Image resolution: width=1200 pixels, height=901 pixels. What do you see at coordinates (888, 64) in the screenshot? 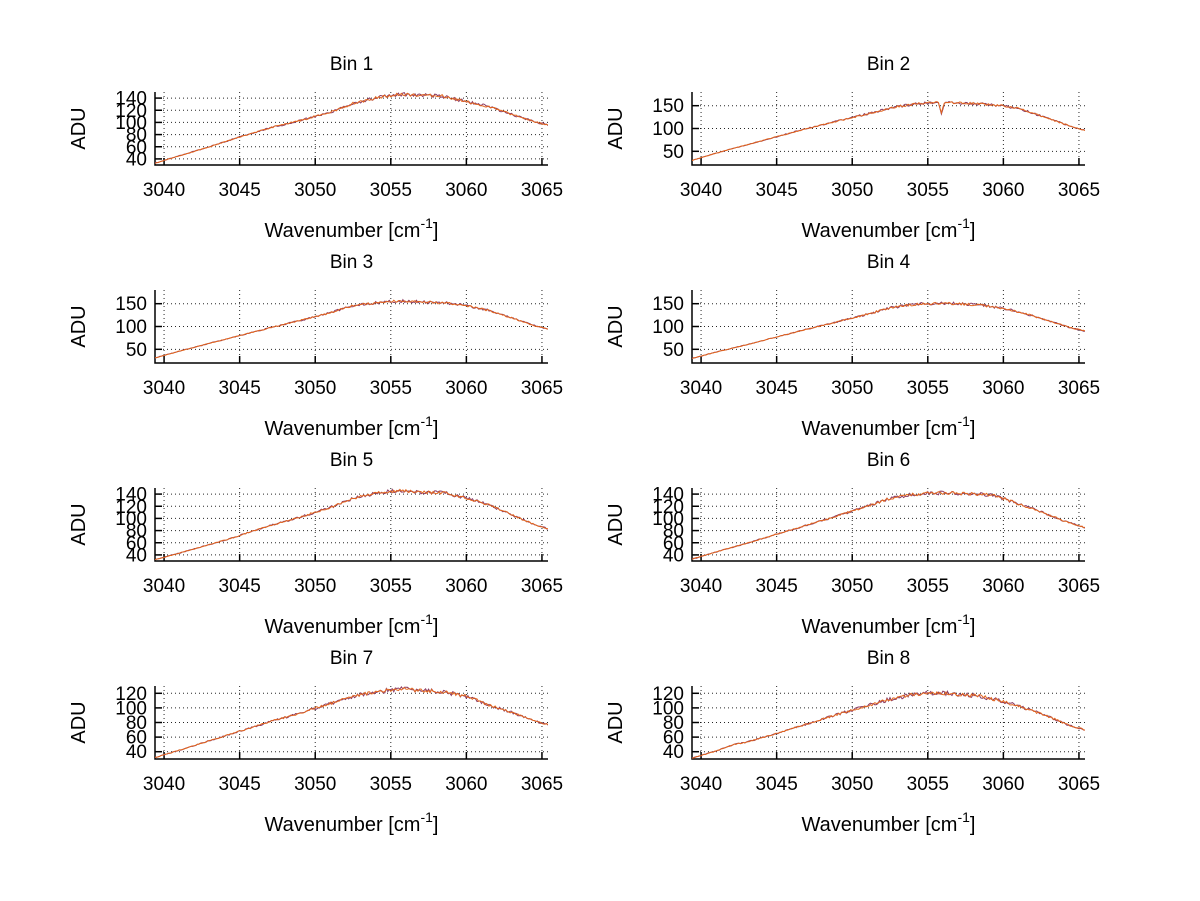
I see `subplot-title: Bin 2` at bounding box center [888, 64].